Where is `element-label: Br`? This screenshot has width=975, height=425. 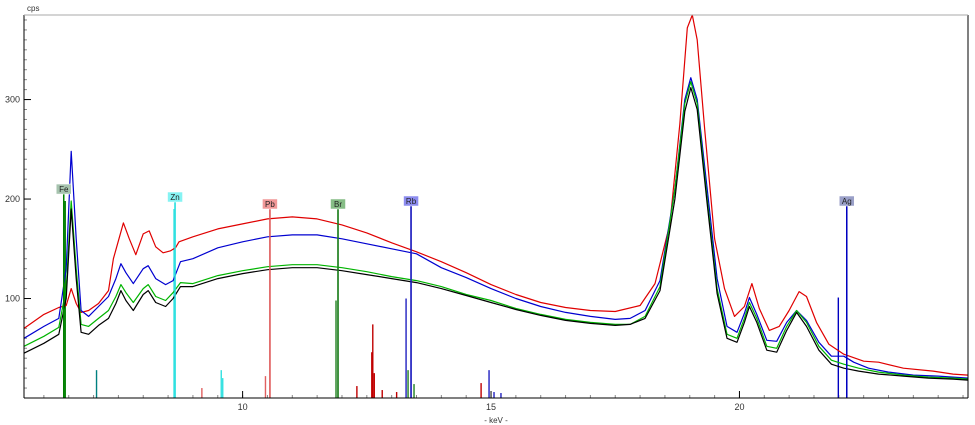 element-label: Br is located at coordinates (338, 204).